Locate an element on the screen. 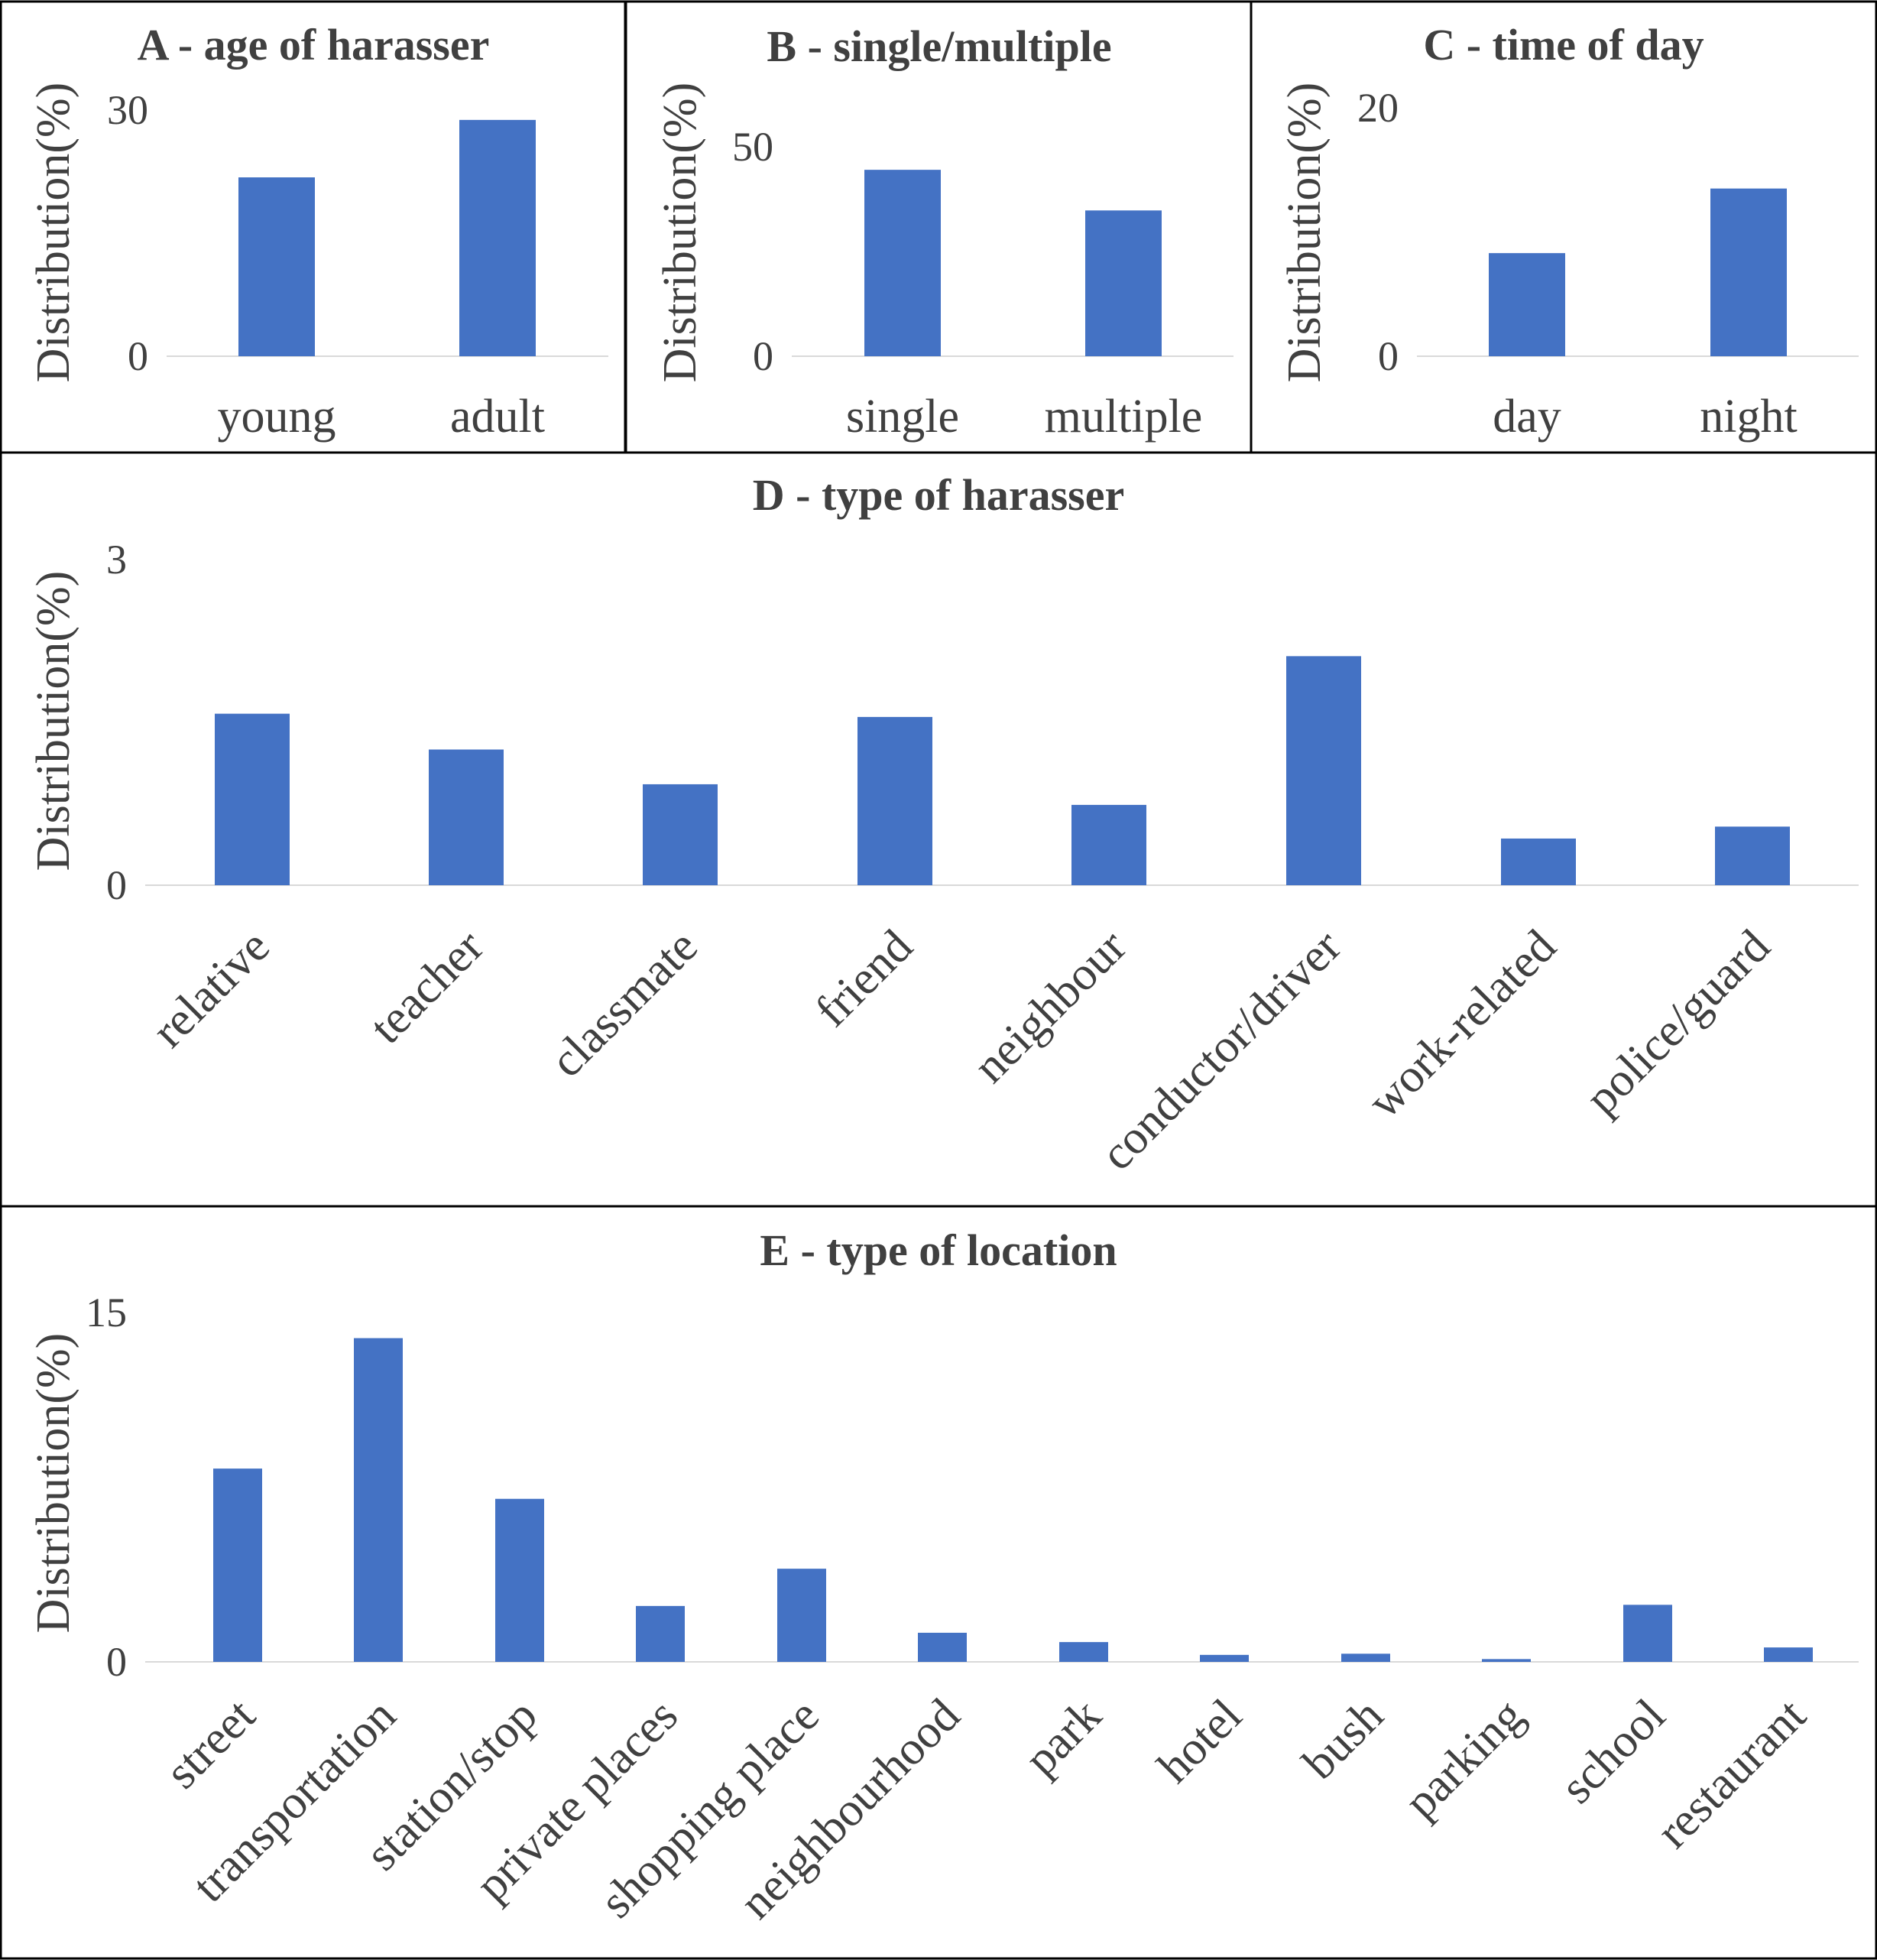  chart-title: E - type of location is located at coordinates (938, 1250).